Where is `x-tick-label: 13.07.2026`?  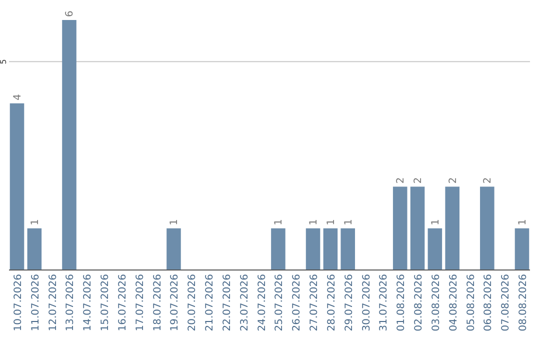 x-tick-label: 13.07.2026 is located at coordinates (70, 303).